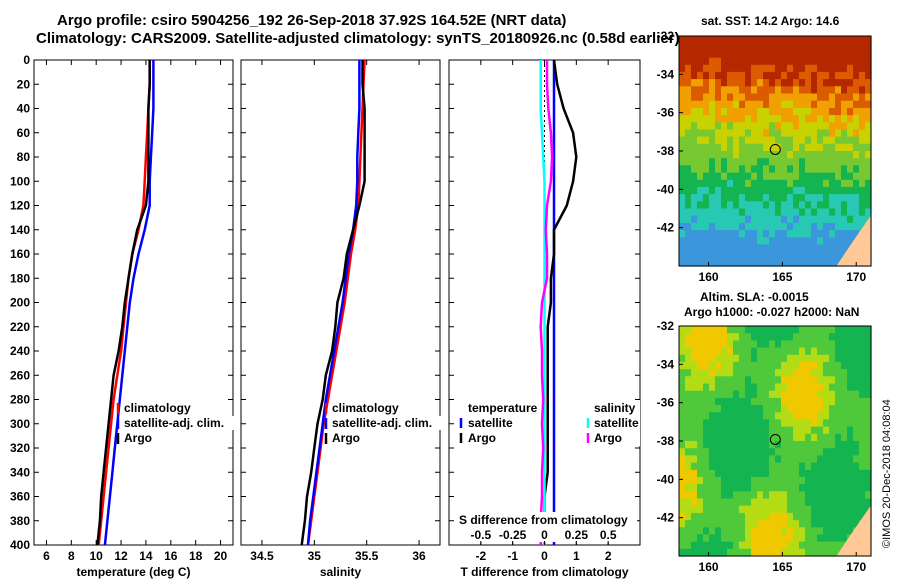 The height and width of the screenshot is (580, 900). What do you see at coordinates (666, 403) in the screenshot?
I see `y-tick-label: -36` at bounding box center [666, 403].